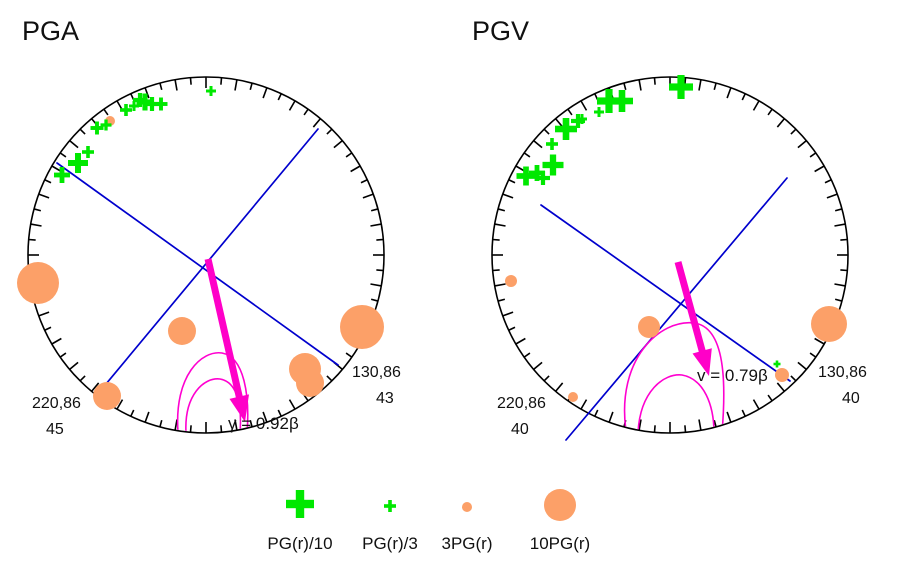 This screenshot has width=900, height=567. I want to click on legend-item: PG(r)/3, so click(390, 526).